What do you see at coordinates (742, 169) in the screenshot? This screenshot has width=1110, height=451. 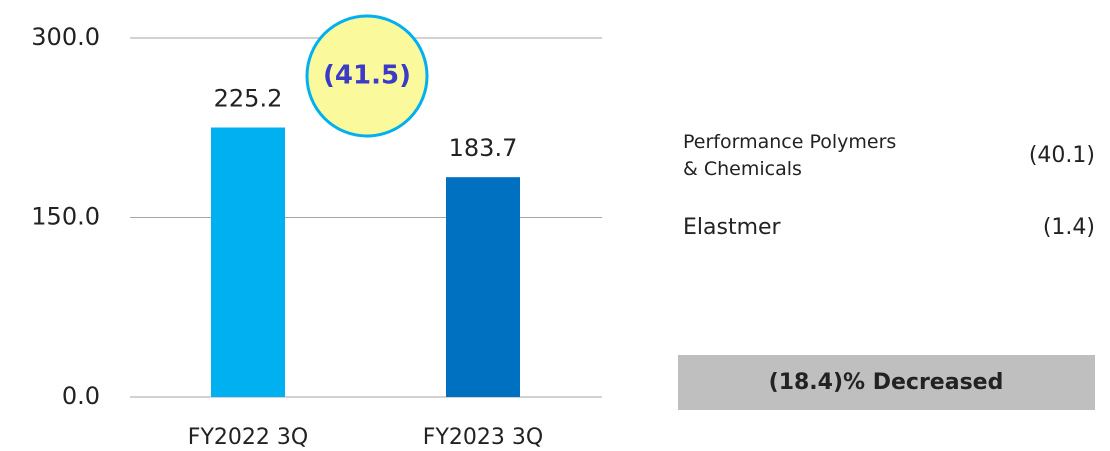 I see `breakdown-label: & Chemicals` at bounding box center [742, 169].